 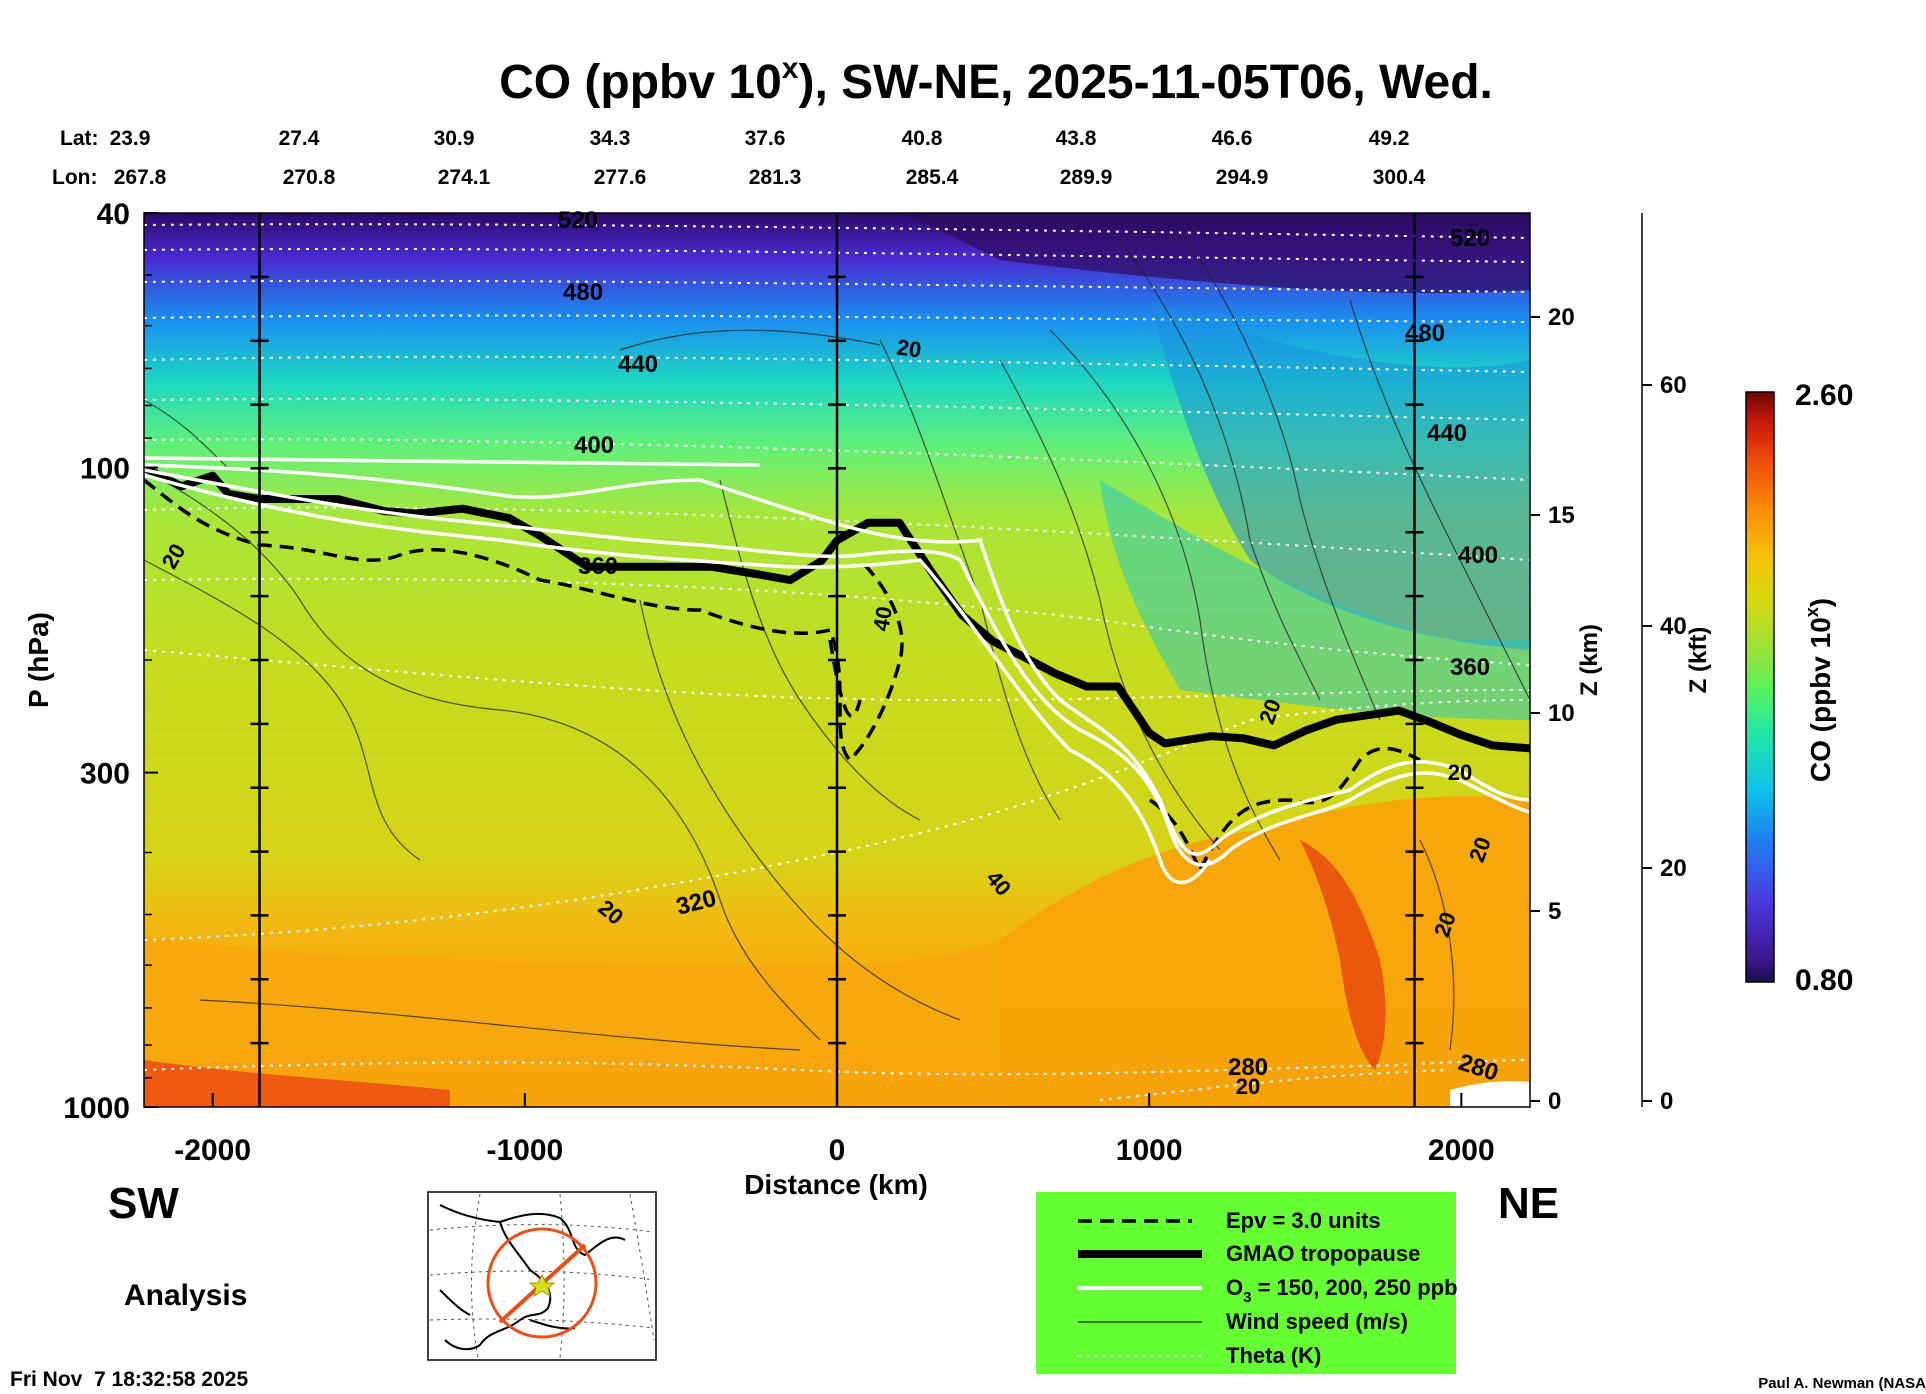 I want to click on z-km-tick-label: 5, so click(x=1554, y=911).